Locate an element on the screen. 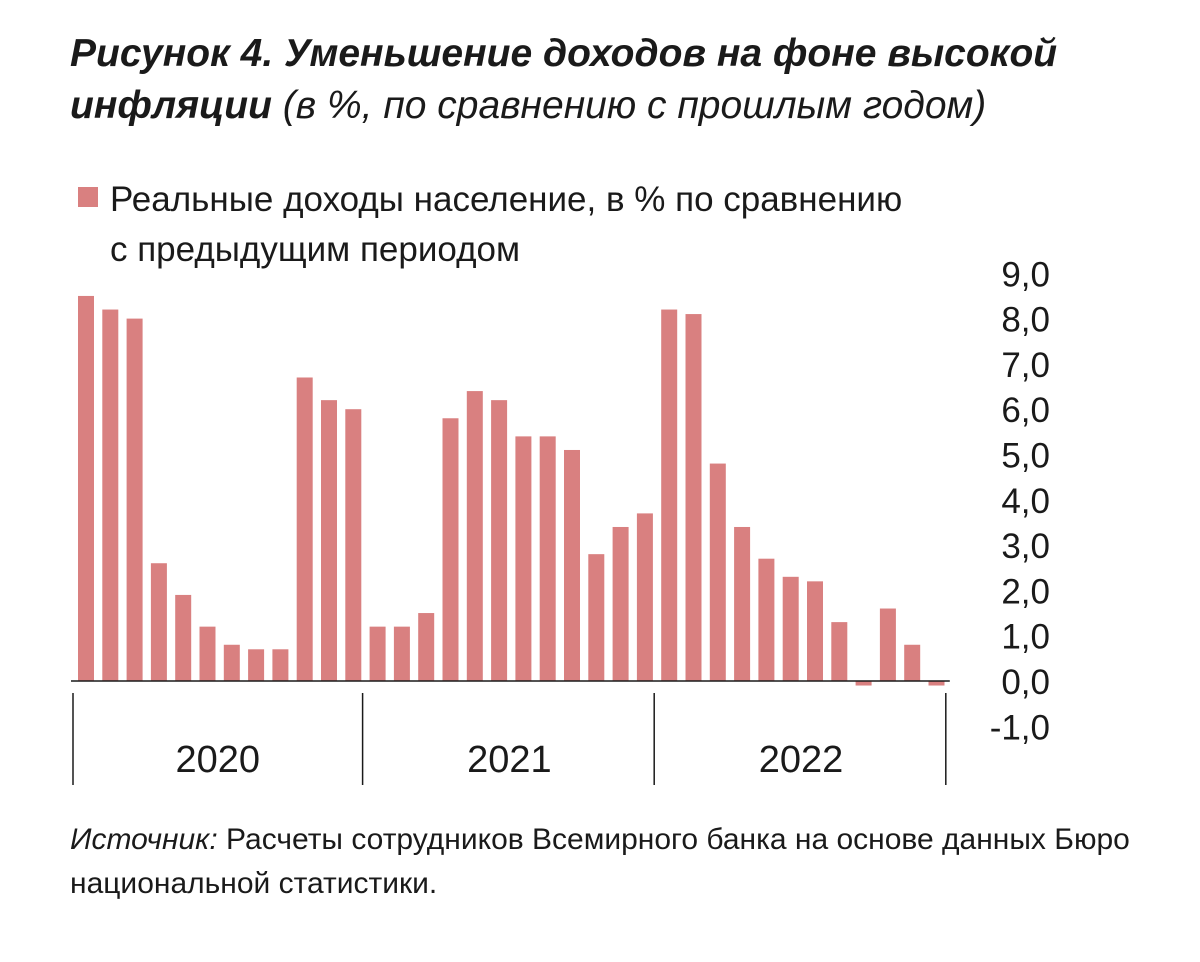 The width and height of the screenshot is (1200, 962). y-tick-label: 7,0 is located at coordinates (1025, 365).